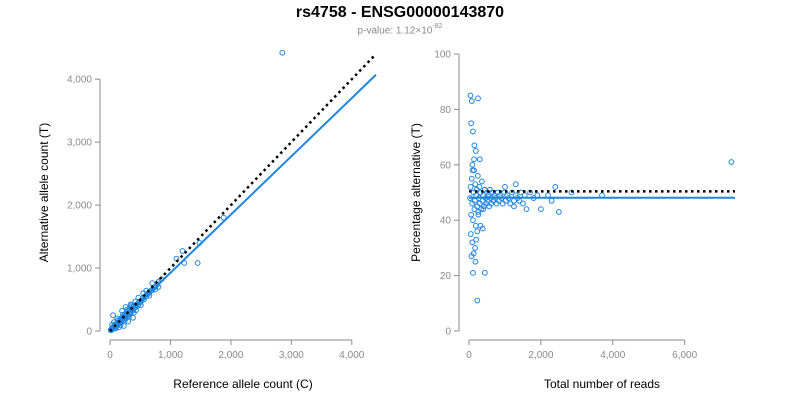  Describe the element at coordinates (44, 192) in the screenshot. I see `y-axis-title: Alternative allele count (T)` at that location.